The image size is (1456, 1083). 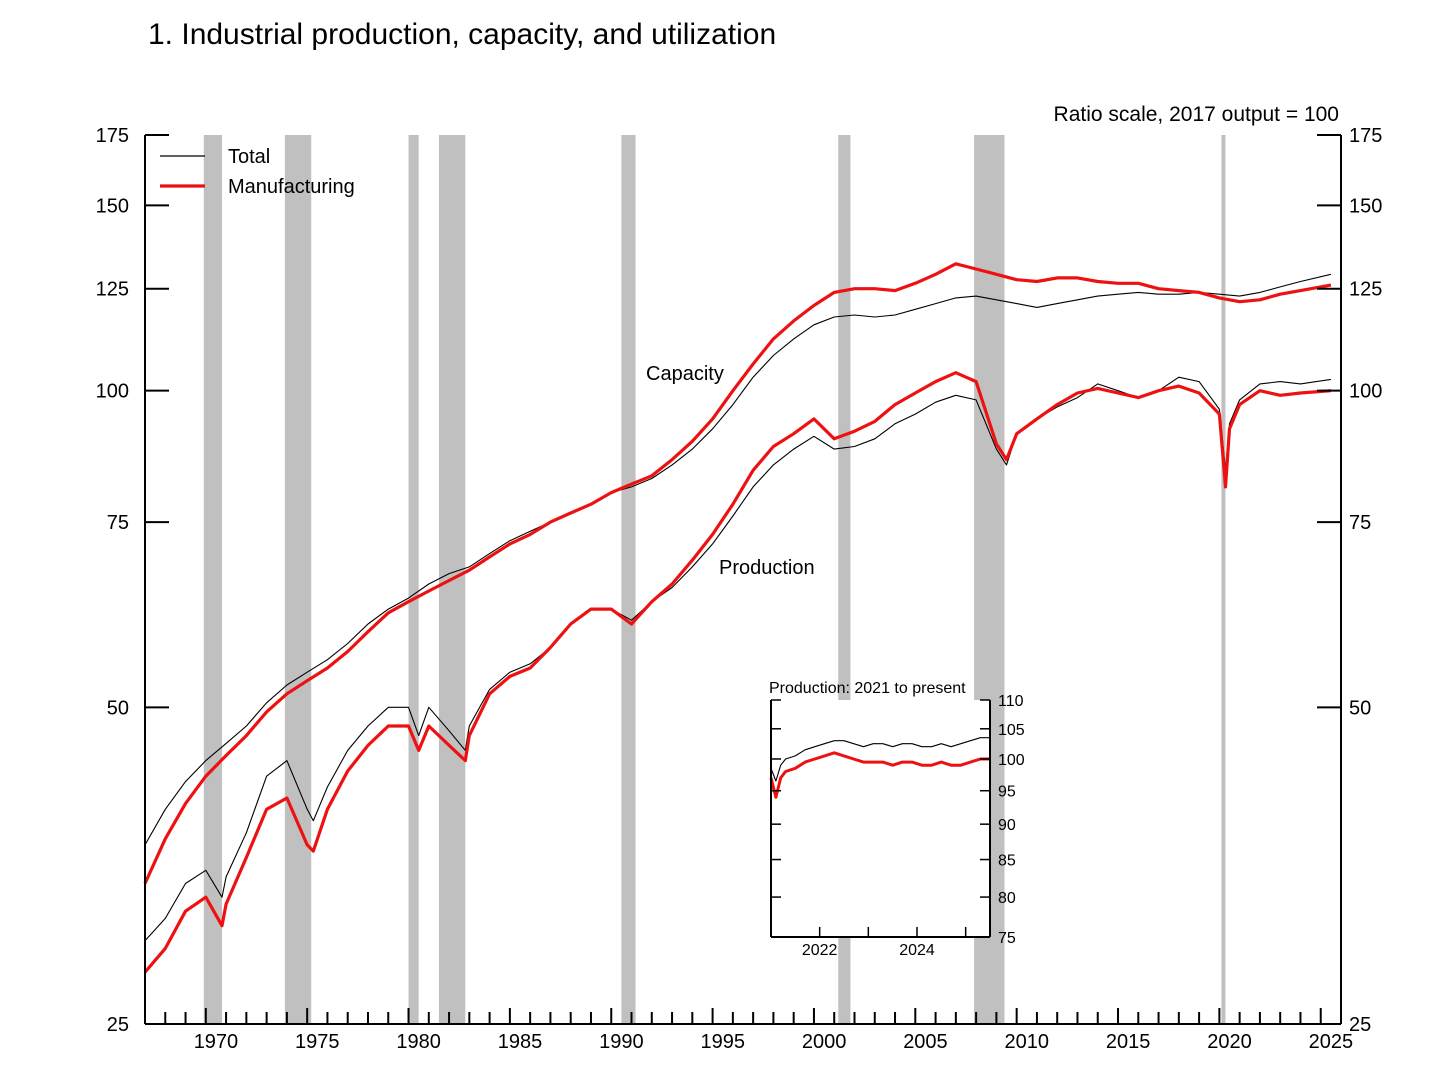 What do you see at coordinates (867, 688) in the screenshot?
I see `inset-title: Production: 2021 to present` at bounding box center [867, 688].